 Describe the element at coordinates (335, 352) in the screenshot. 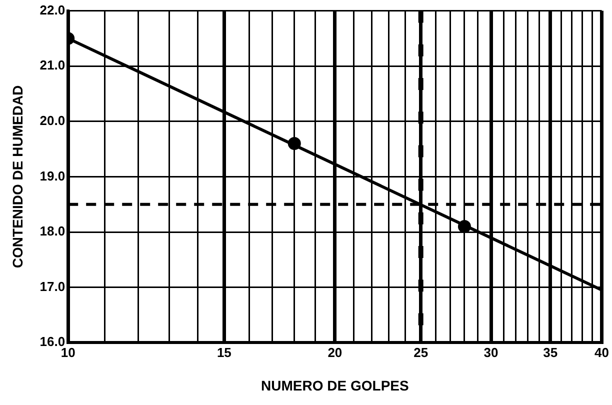

I see `x-tick-label: 20` at that location.